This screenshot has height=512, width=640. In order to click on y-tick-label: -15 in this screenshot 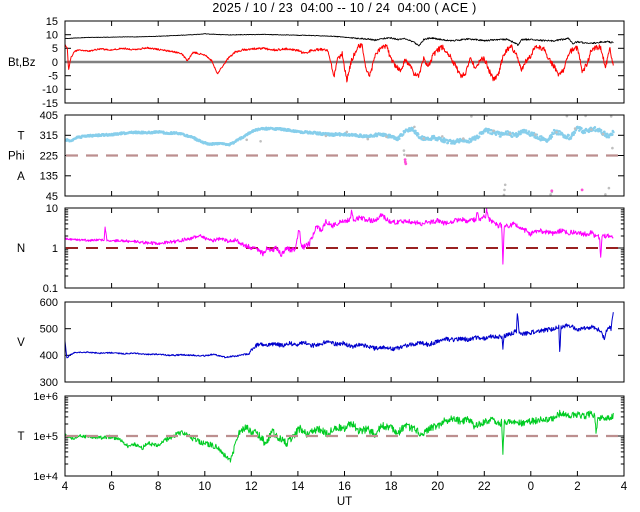, I will do `click(50, 104)`.